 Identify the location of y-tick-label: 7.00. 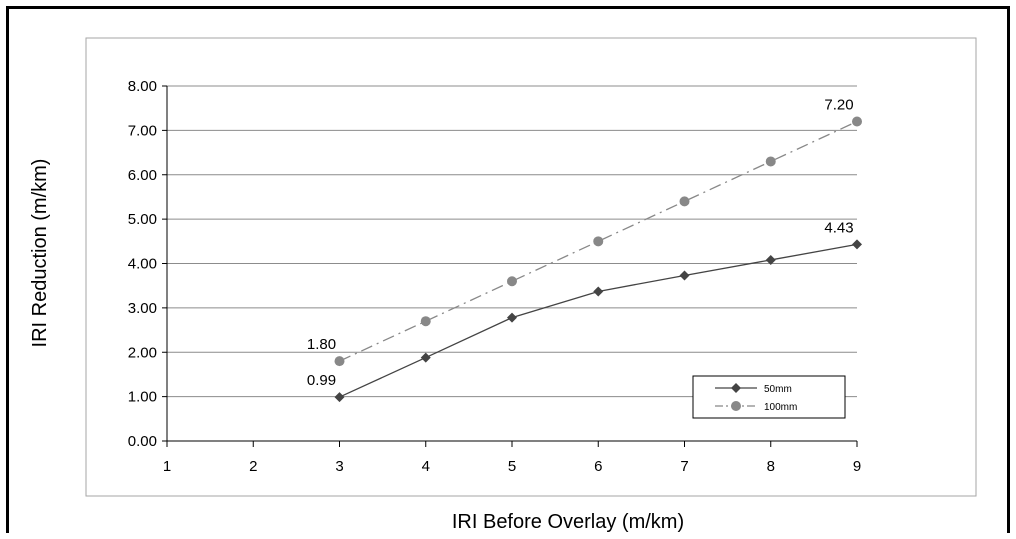
(142, 130).